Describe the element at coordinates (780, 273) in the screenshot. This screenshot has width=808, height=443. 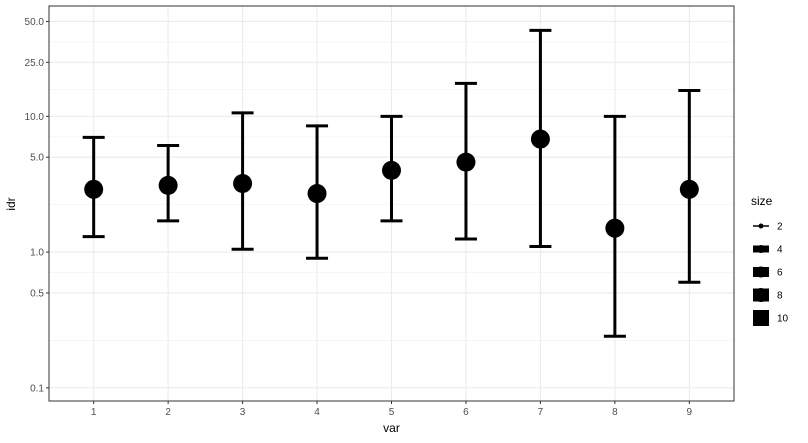
I see `legend-label: 6` at that location.